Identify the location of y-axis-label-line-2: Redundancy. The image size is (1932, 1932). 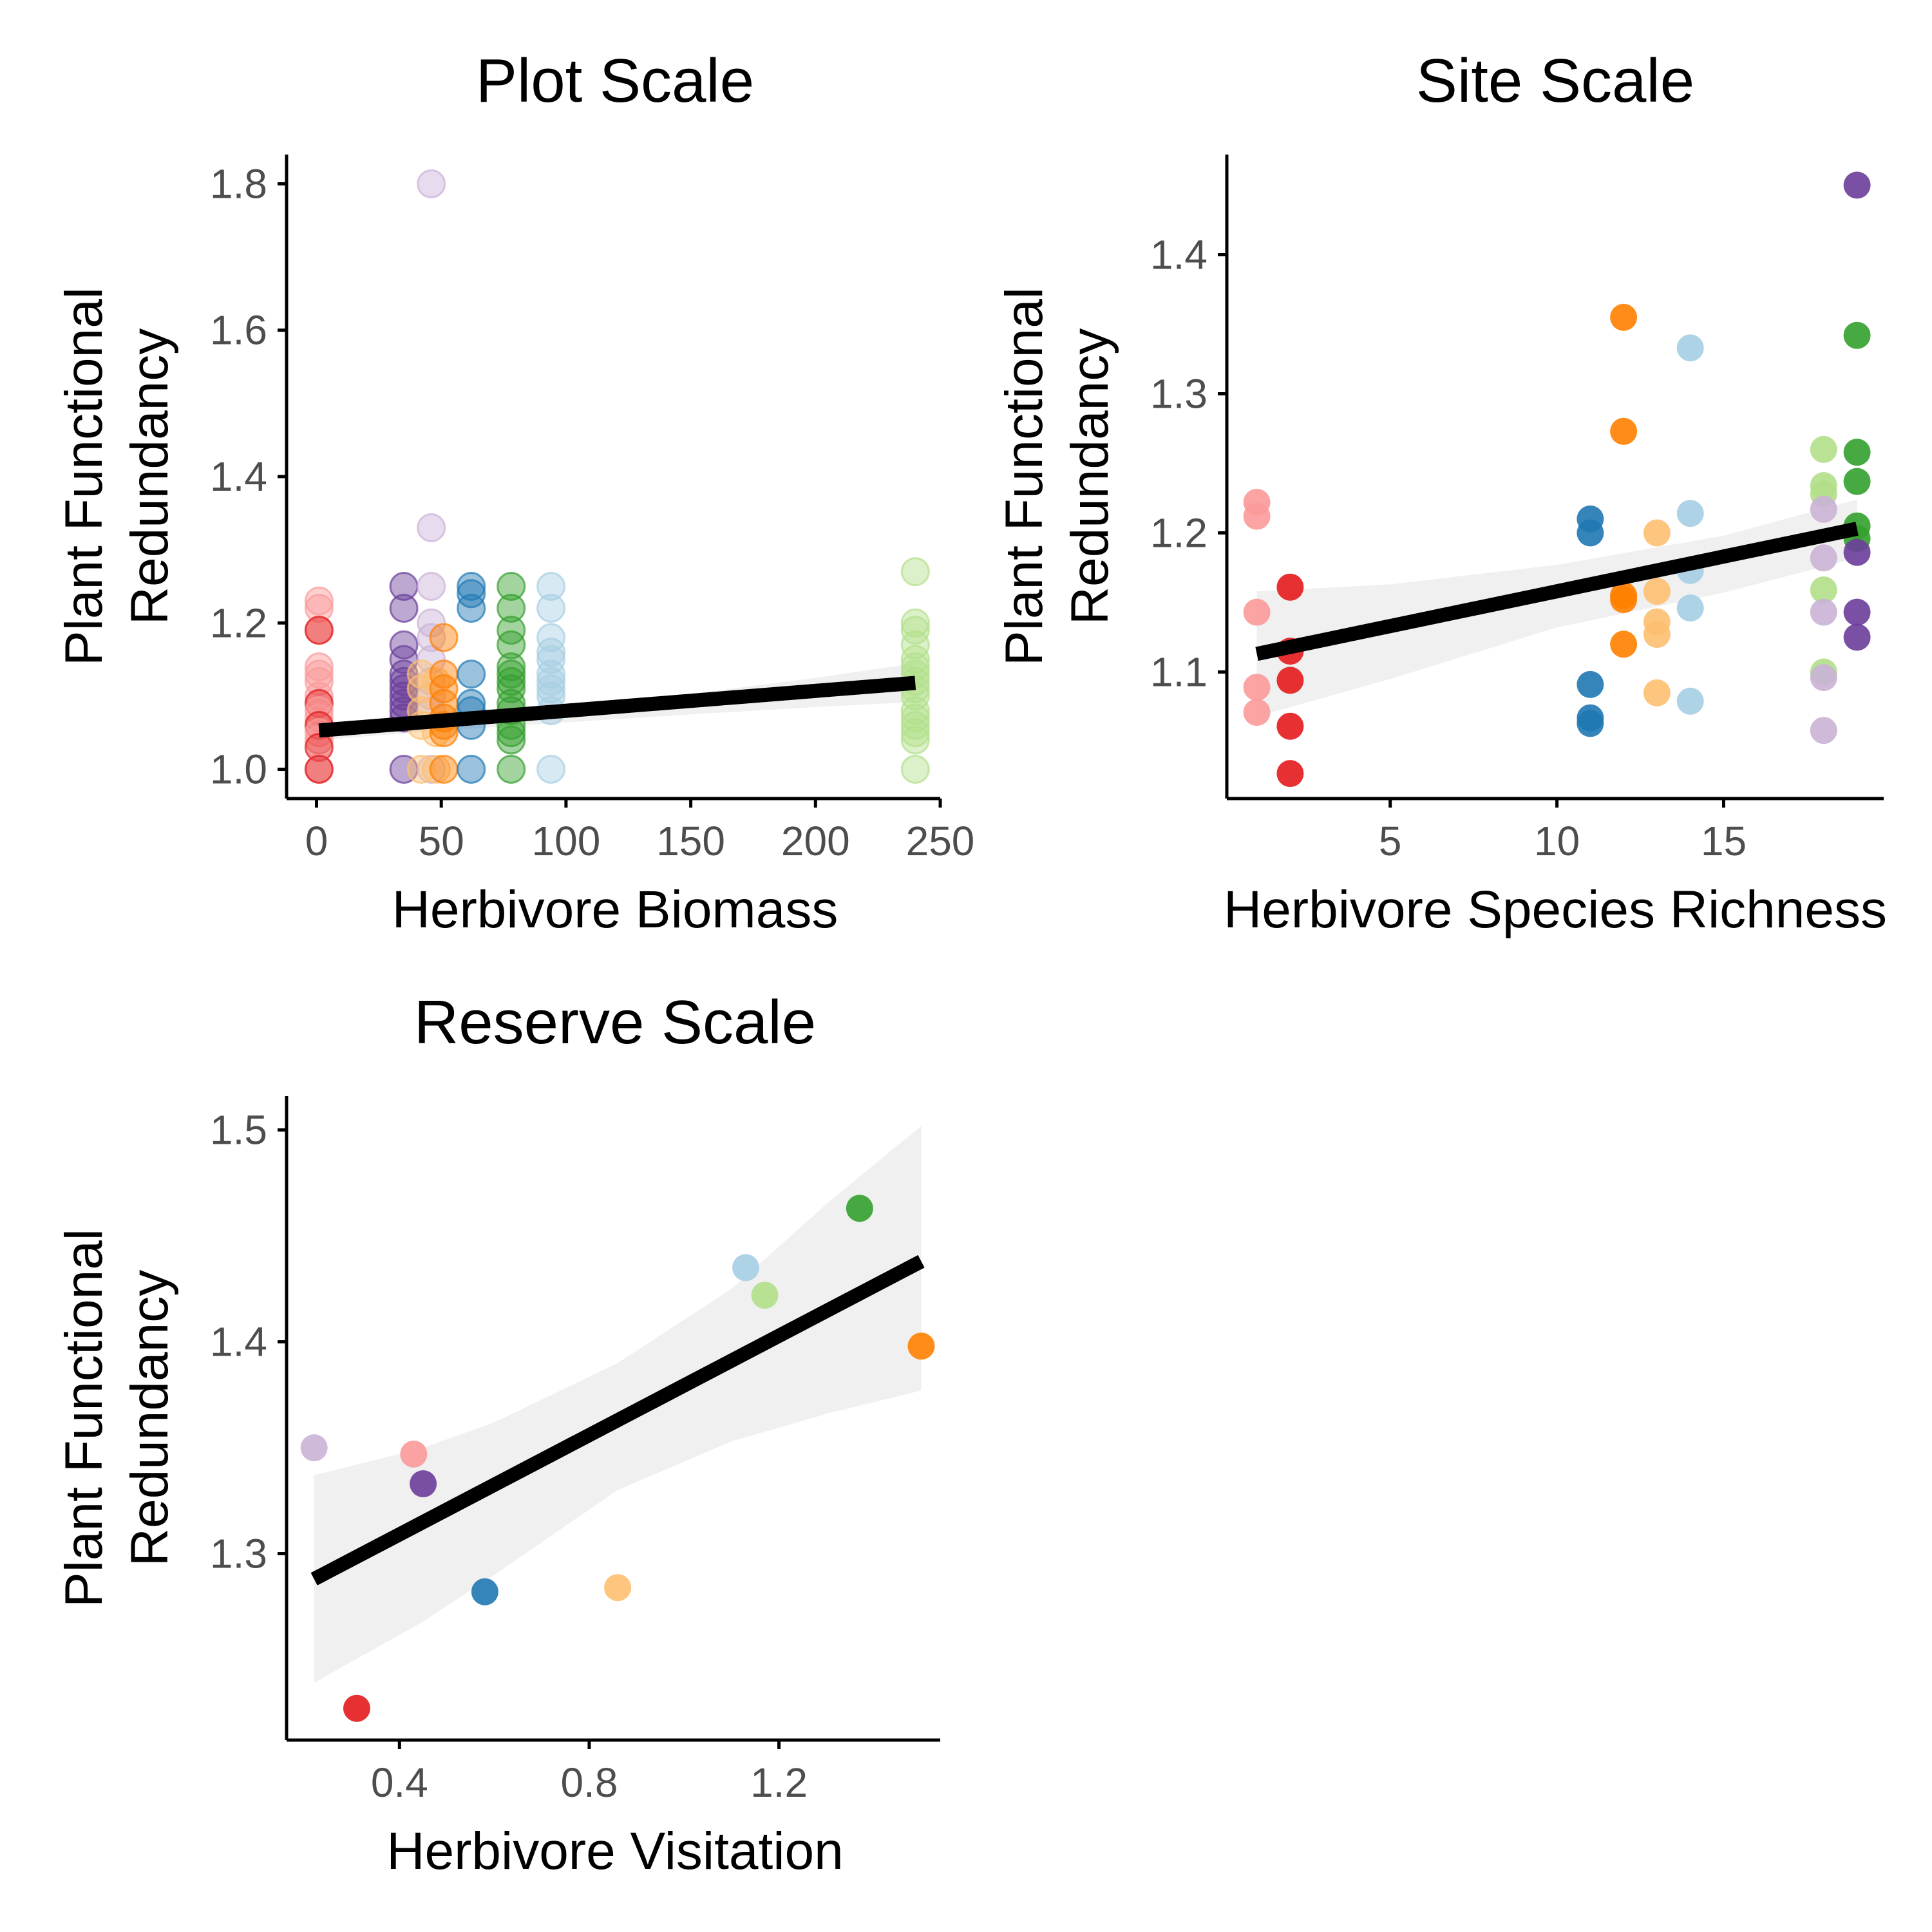
(149, 477).